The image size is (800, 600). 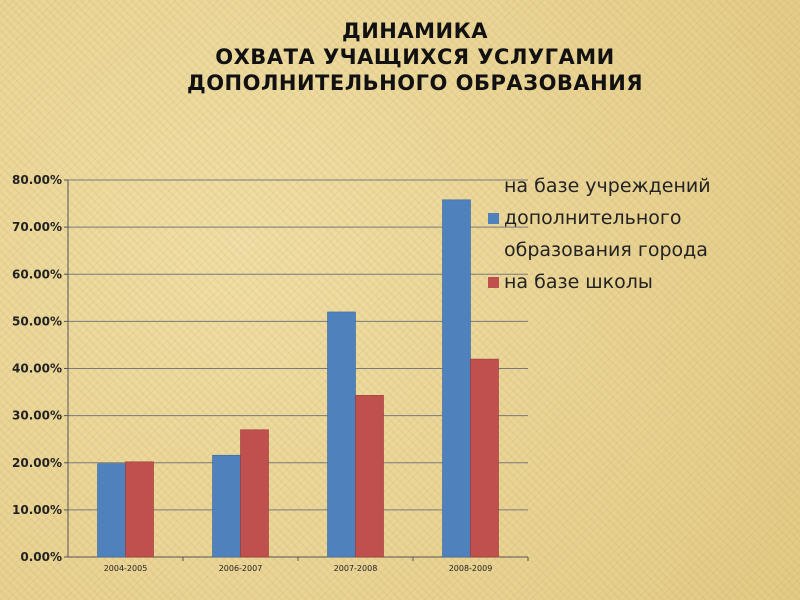 I want to click on bar-series-1-2006-2007, so click(x=226, y=506).